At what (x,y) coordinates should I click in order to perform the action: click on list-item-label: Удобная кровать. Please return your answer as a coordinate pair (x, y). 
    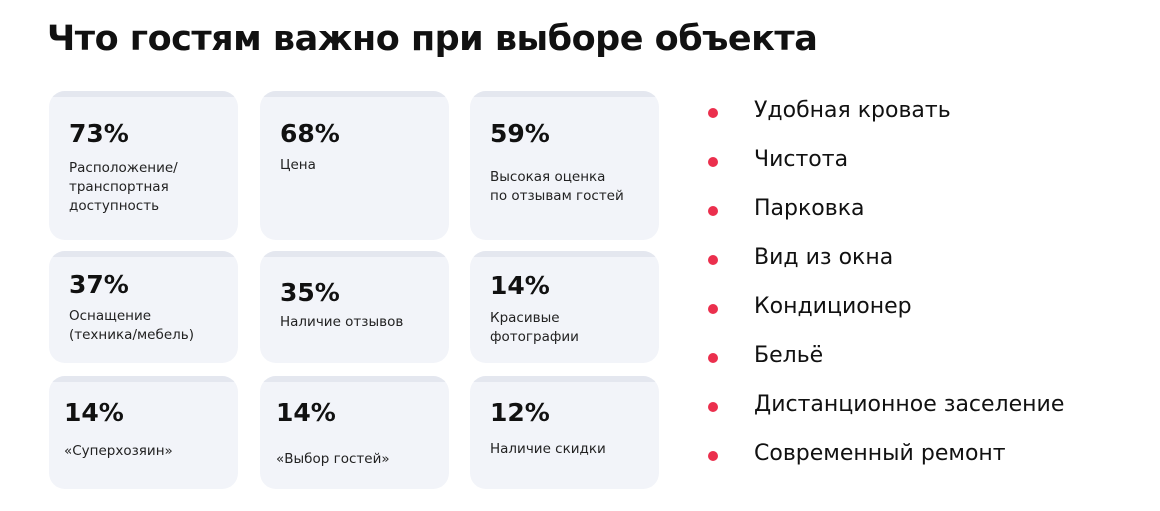
    Looking at the image, I should click on (852, 110).